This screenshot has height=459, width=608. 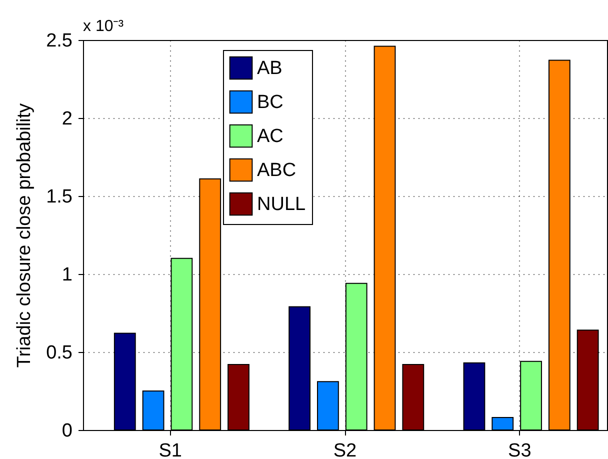 I want to click on x-tick-label: S1, so click(x=170, y=449).